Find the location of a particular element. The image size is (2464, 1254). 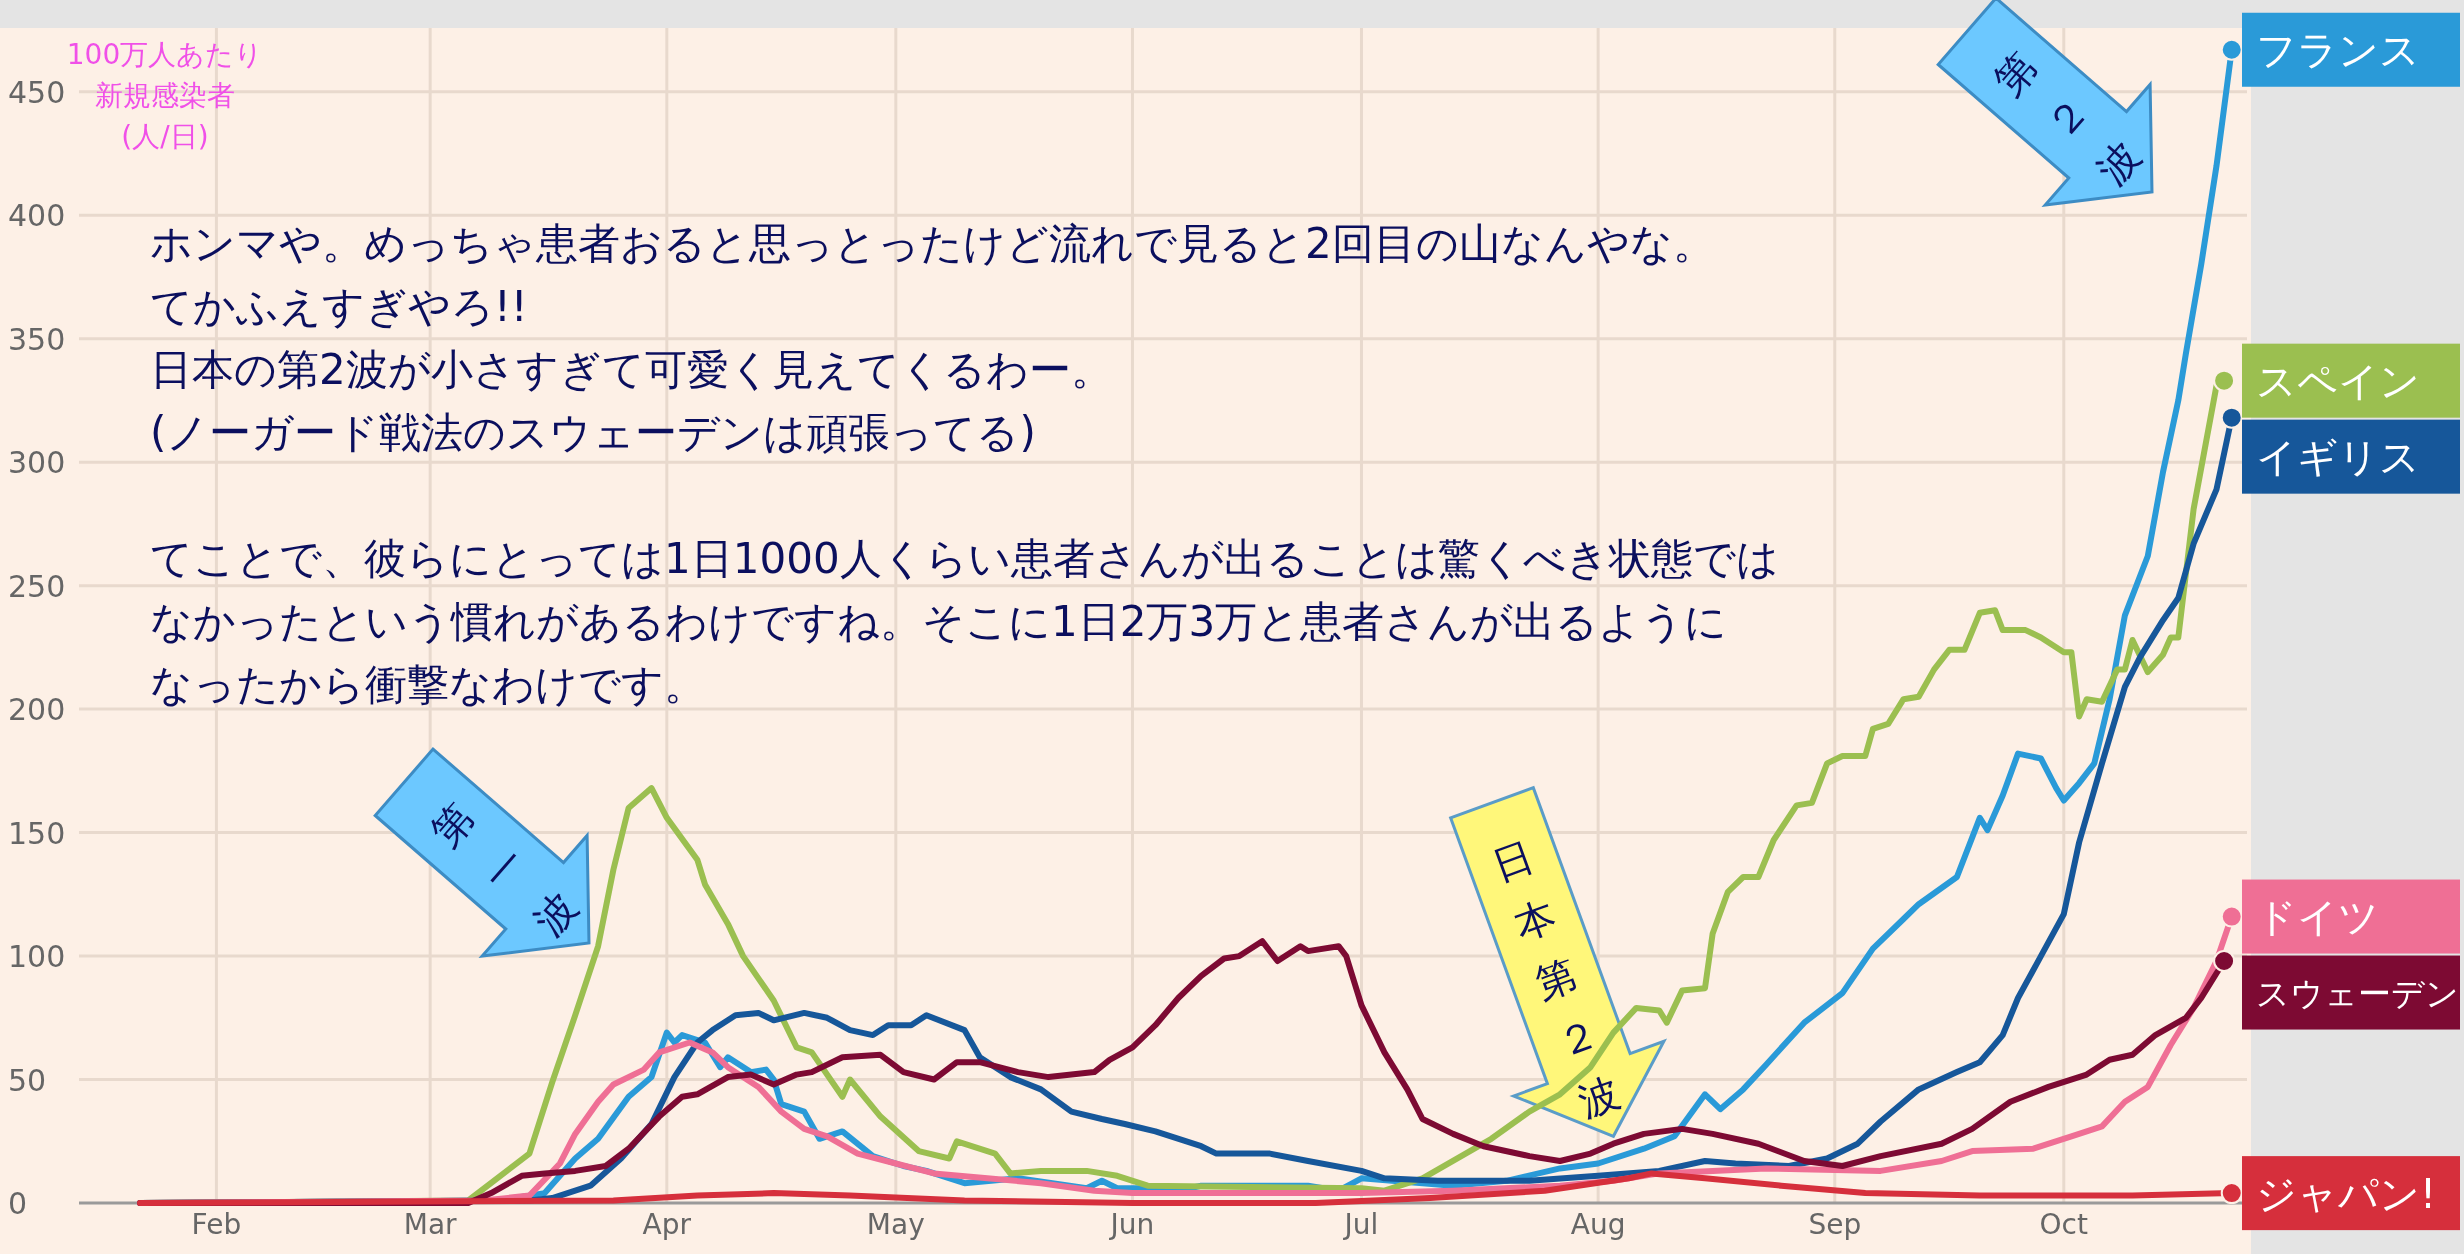

y-tick-label: 300 is located at coordinates (37, 463).